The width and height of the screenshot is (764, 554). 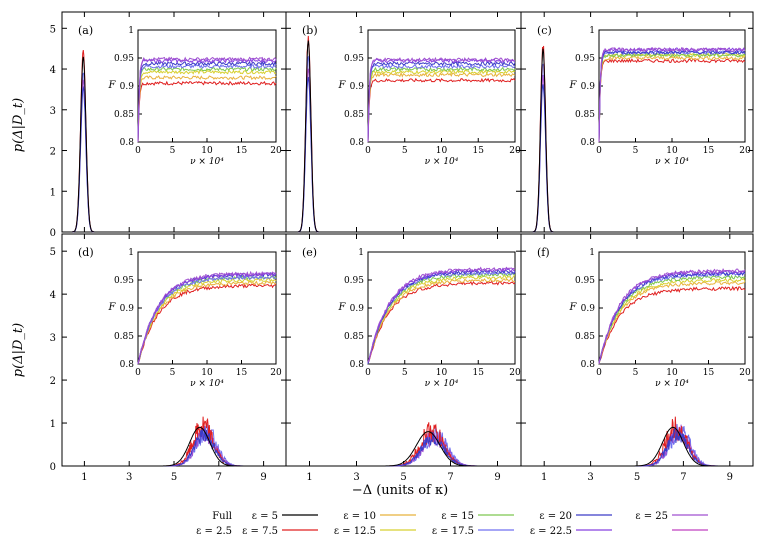 I want to click on legend-label: ε = 25, so click(x=651, y=516).